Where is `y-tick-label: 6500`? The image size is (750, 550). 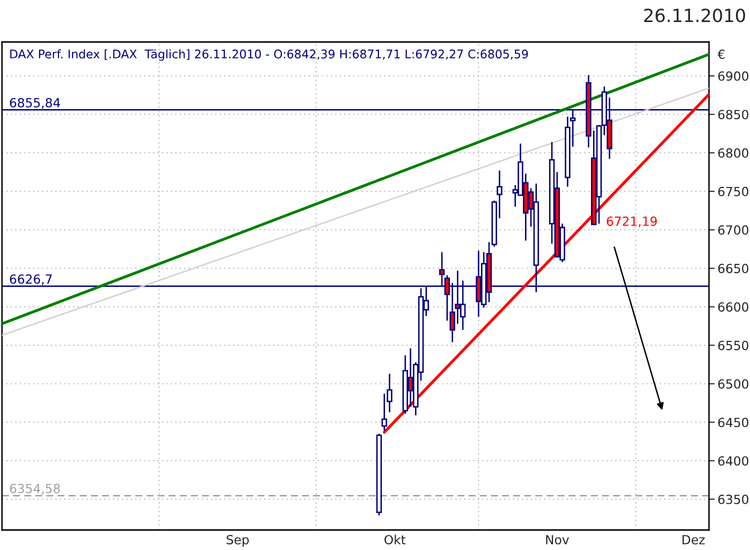
y-tick-label: 6500 is located at coordinates (733, 384).